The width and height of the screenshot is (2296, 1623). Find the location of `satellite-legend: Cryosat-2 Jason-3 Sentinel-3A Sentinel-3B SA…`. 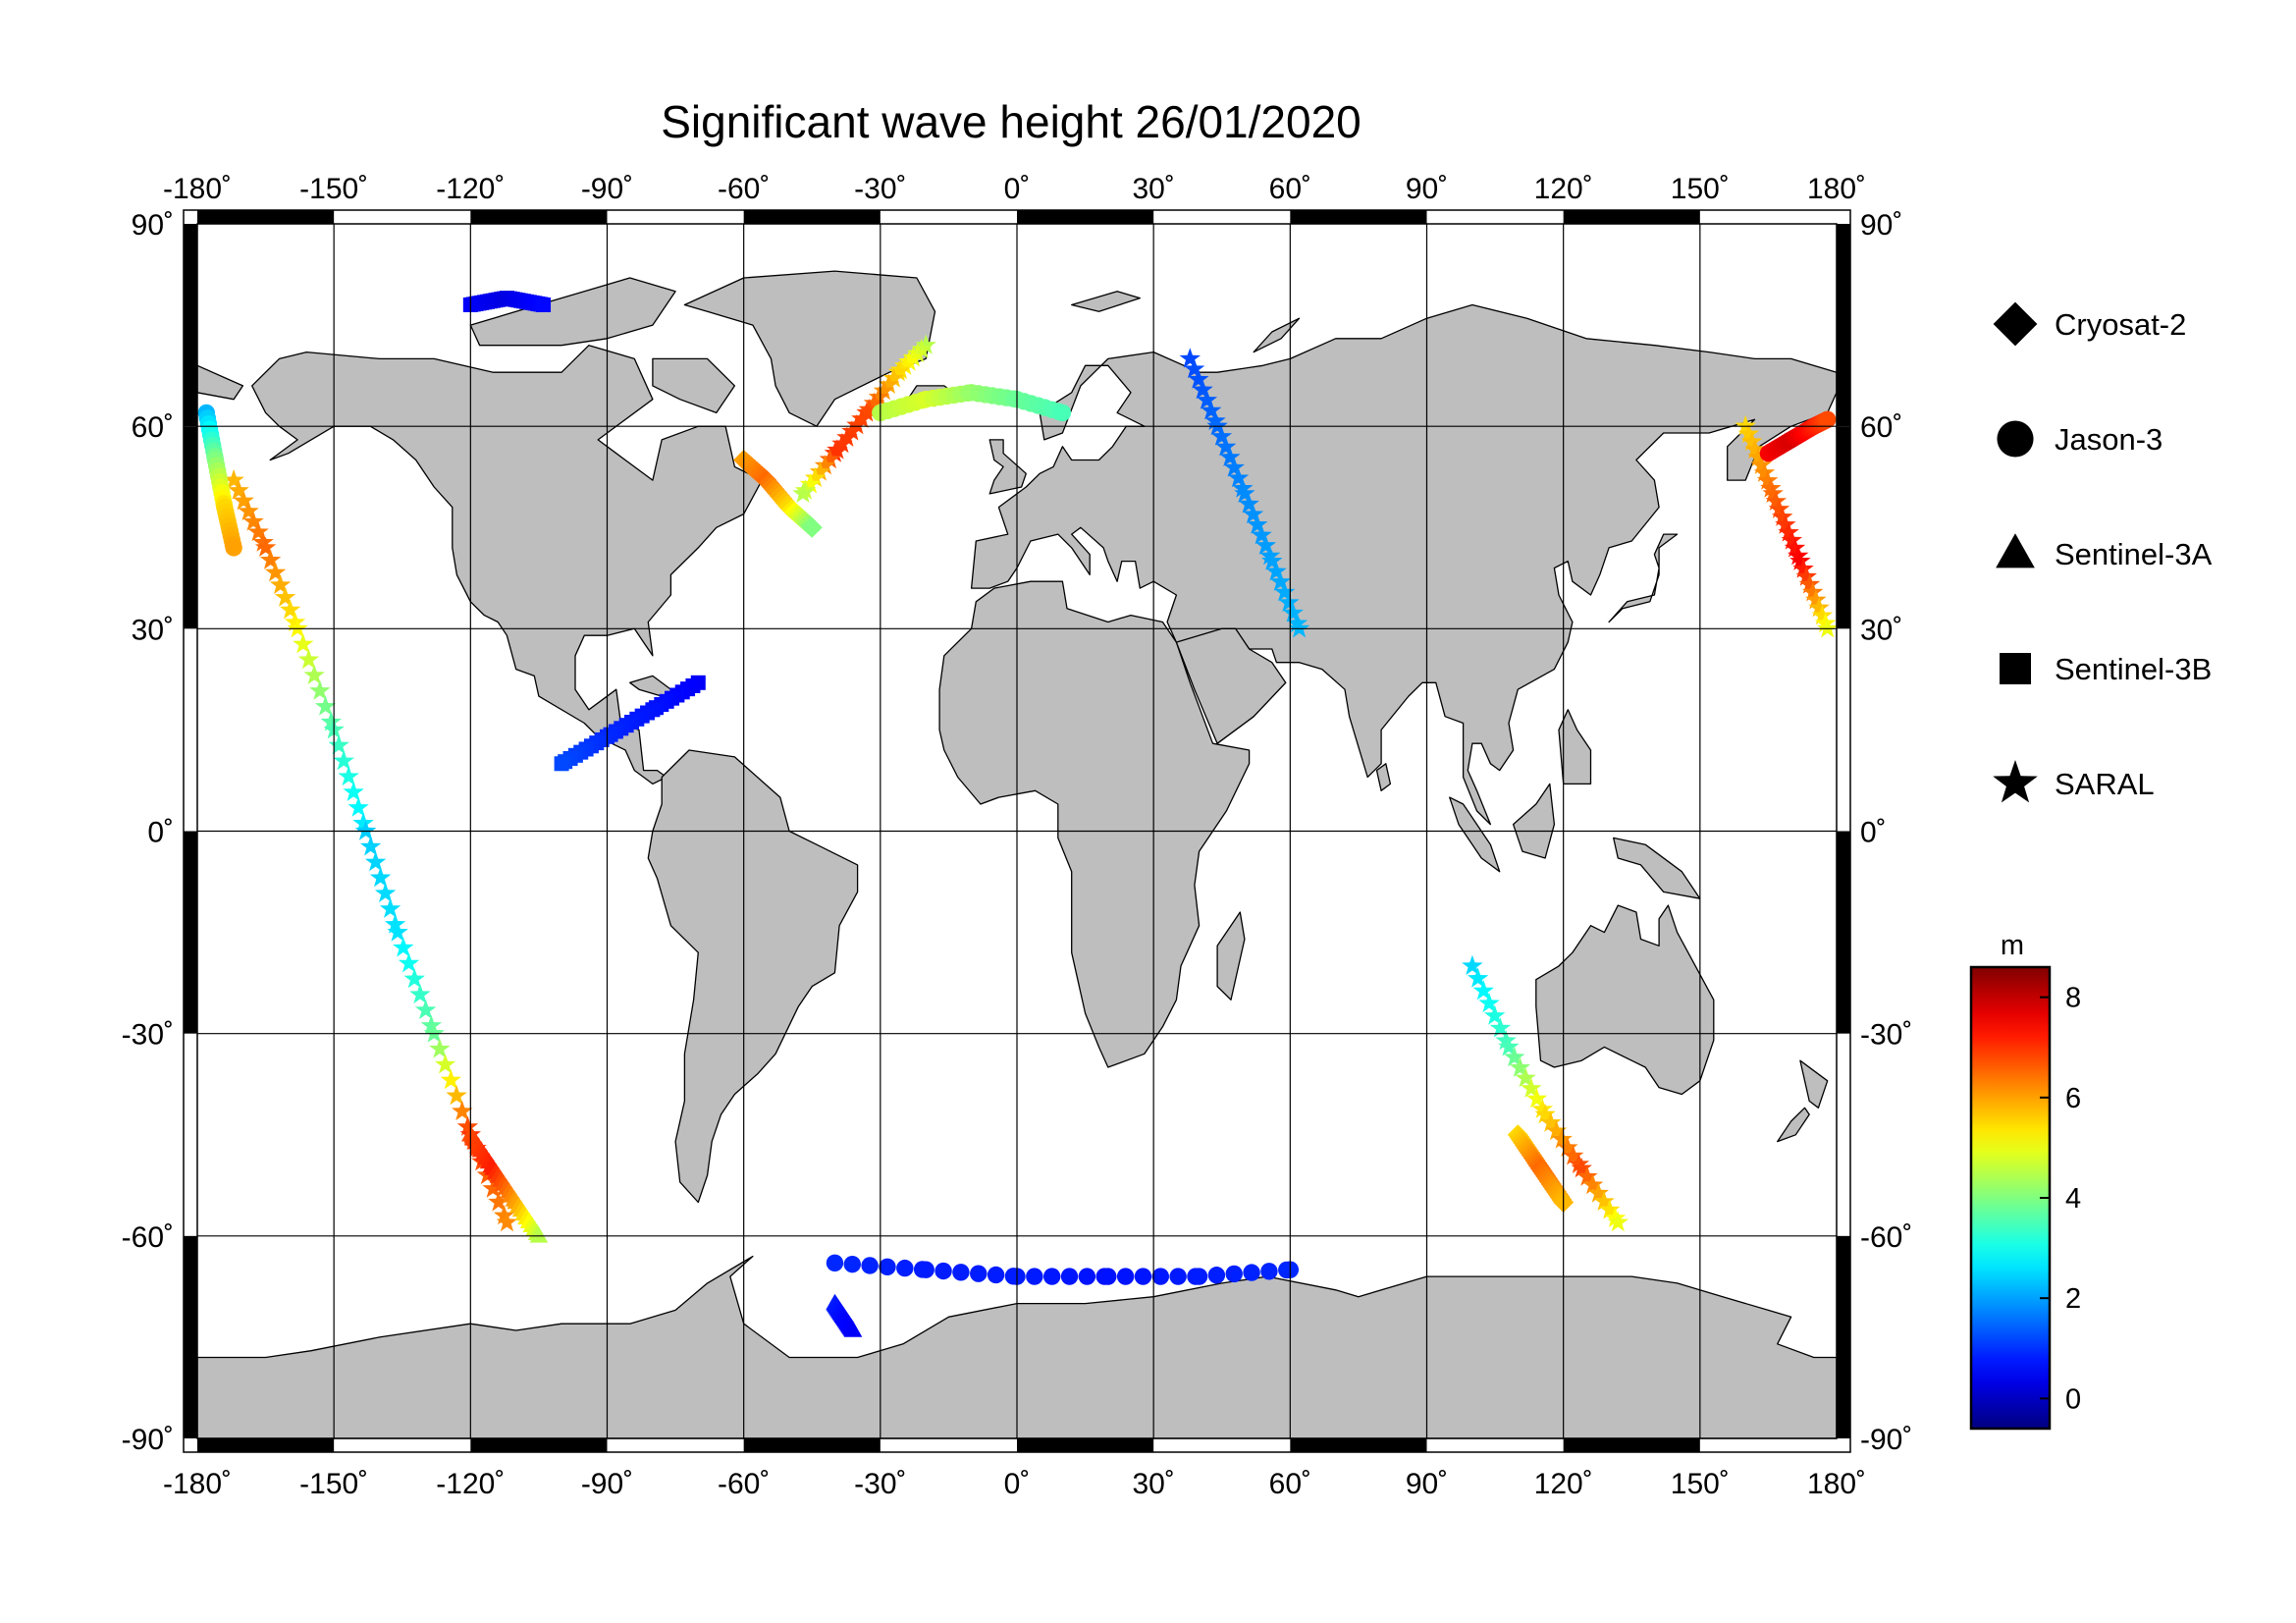

satellite-legend: Cryosat-2 Jason-3 Sentinel-3A Sentinel-3B SA… is located at coordinates (2103, 552).